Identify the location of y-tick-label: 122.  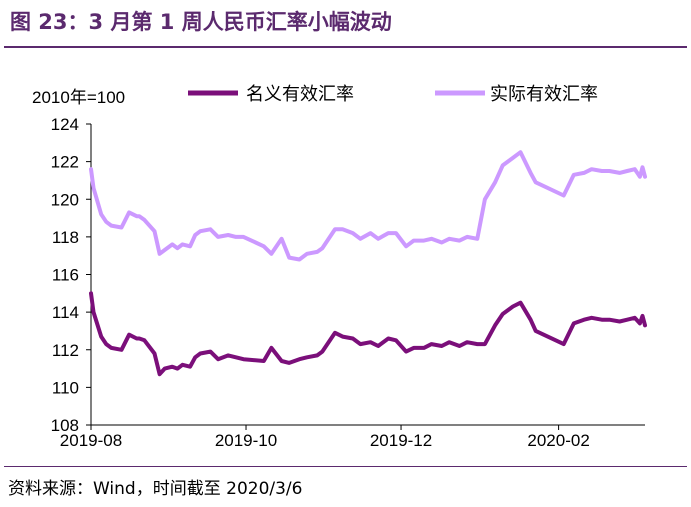
(65, 162).